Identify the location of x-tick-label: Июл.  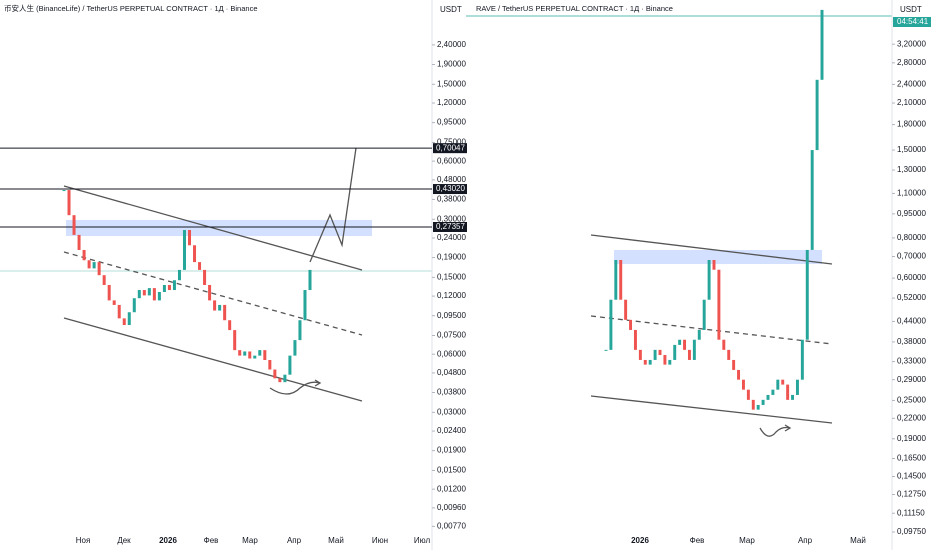
(422, 540).